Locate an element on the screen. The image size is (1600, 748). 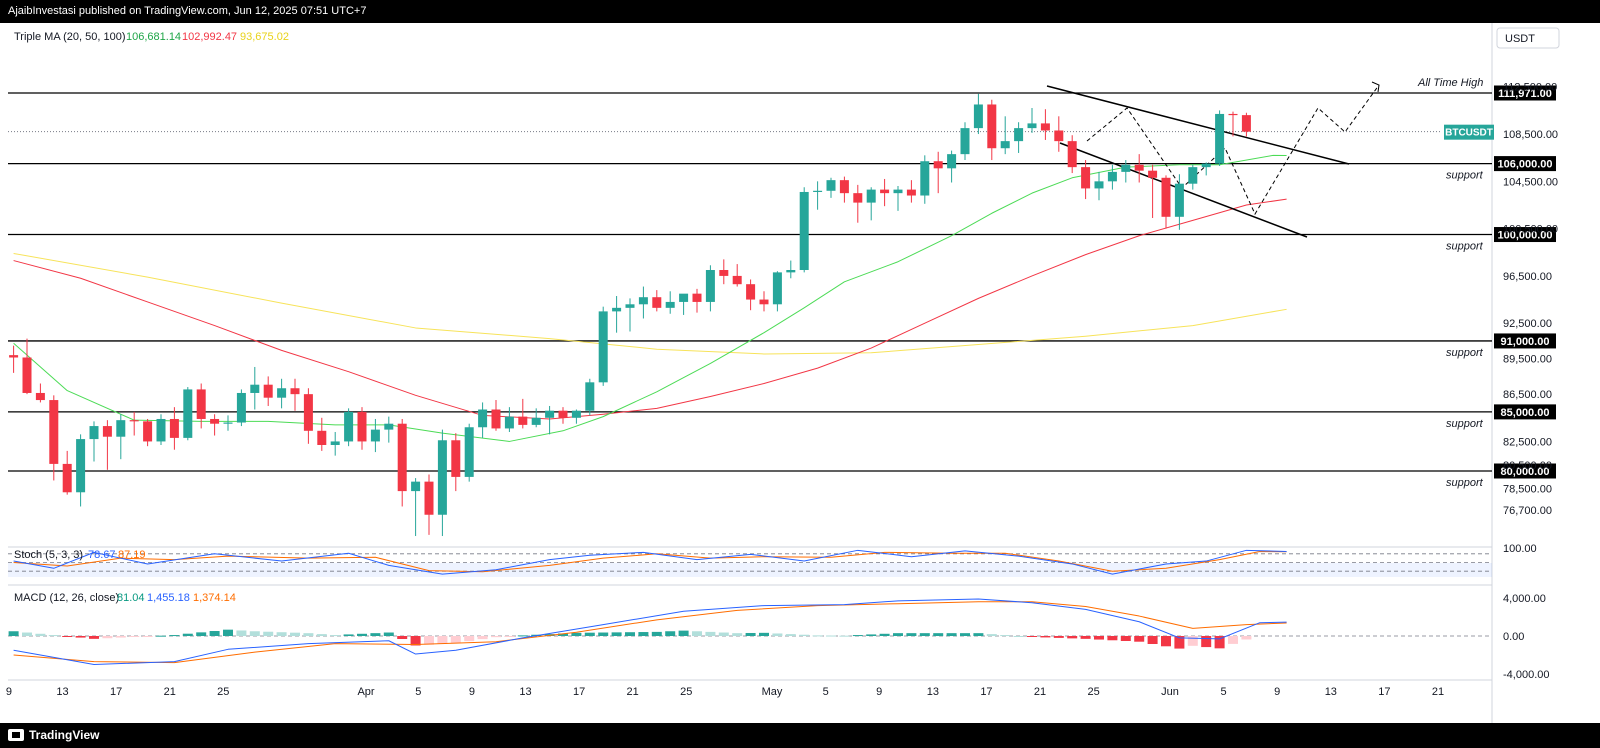
time-tick-24: 21 is located at coordinates (1438, 692).